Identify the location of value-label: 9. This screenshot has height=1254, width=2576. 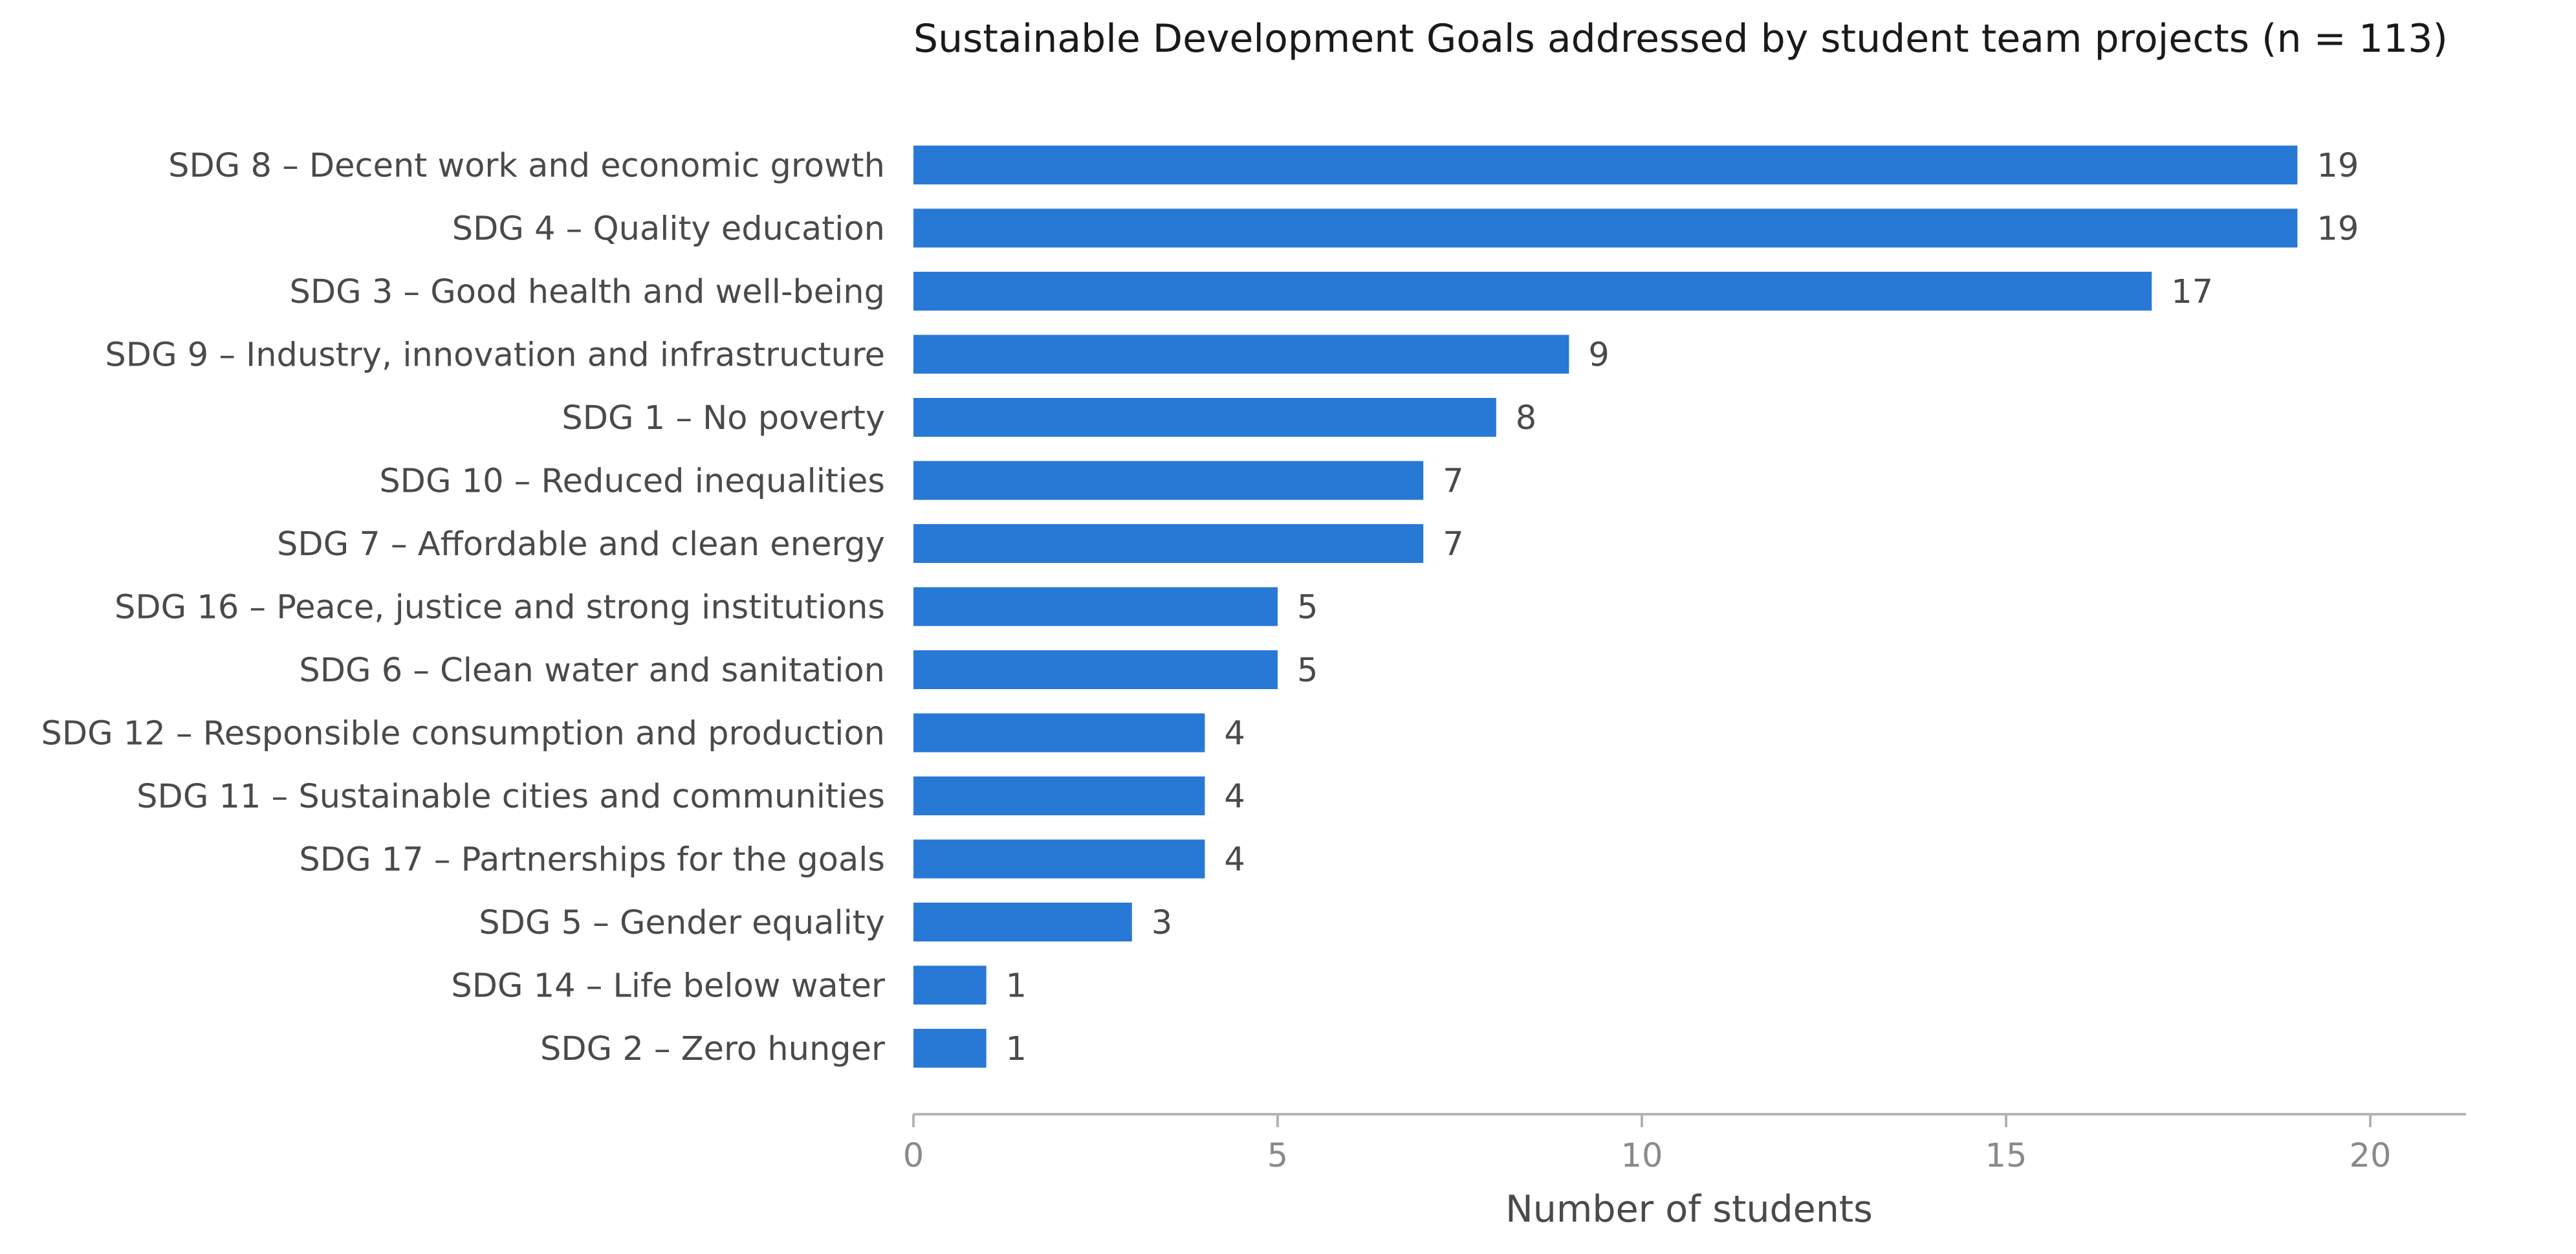
(1598, 355).